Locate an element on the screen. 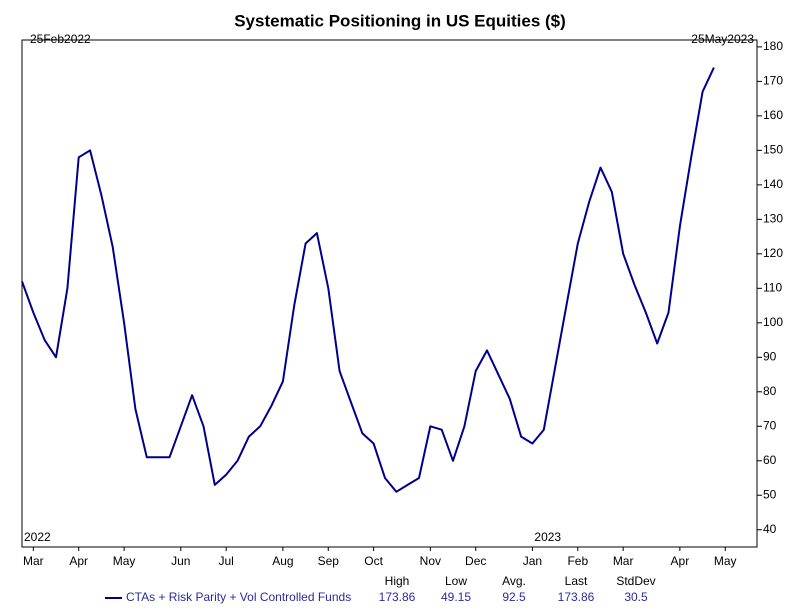  range-start: 25Feb2022 is located at coordinates (60, 39).